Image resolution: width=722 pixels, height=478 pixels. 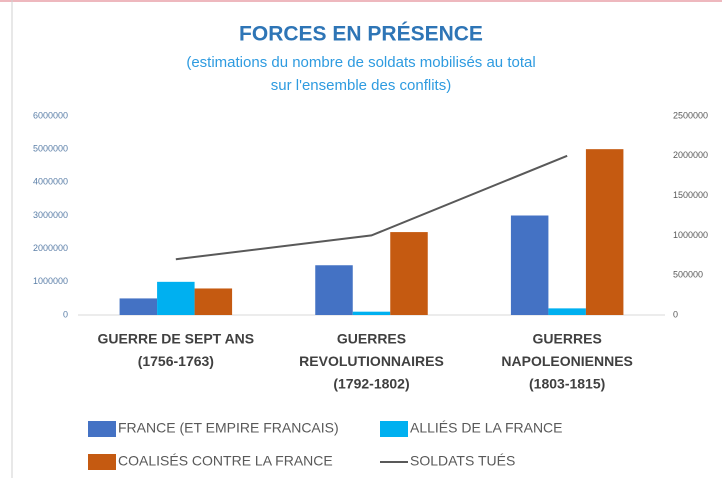 What do you see at coordinates (690, 235) in the screenshot?
I see `y2-tick-label: 1000000` at bounding box center [690, 235].